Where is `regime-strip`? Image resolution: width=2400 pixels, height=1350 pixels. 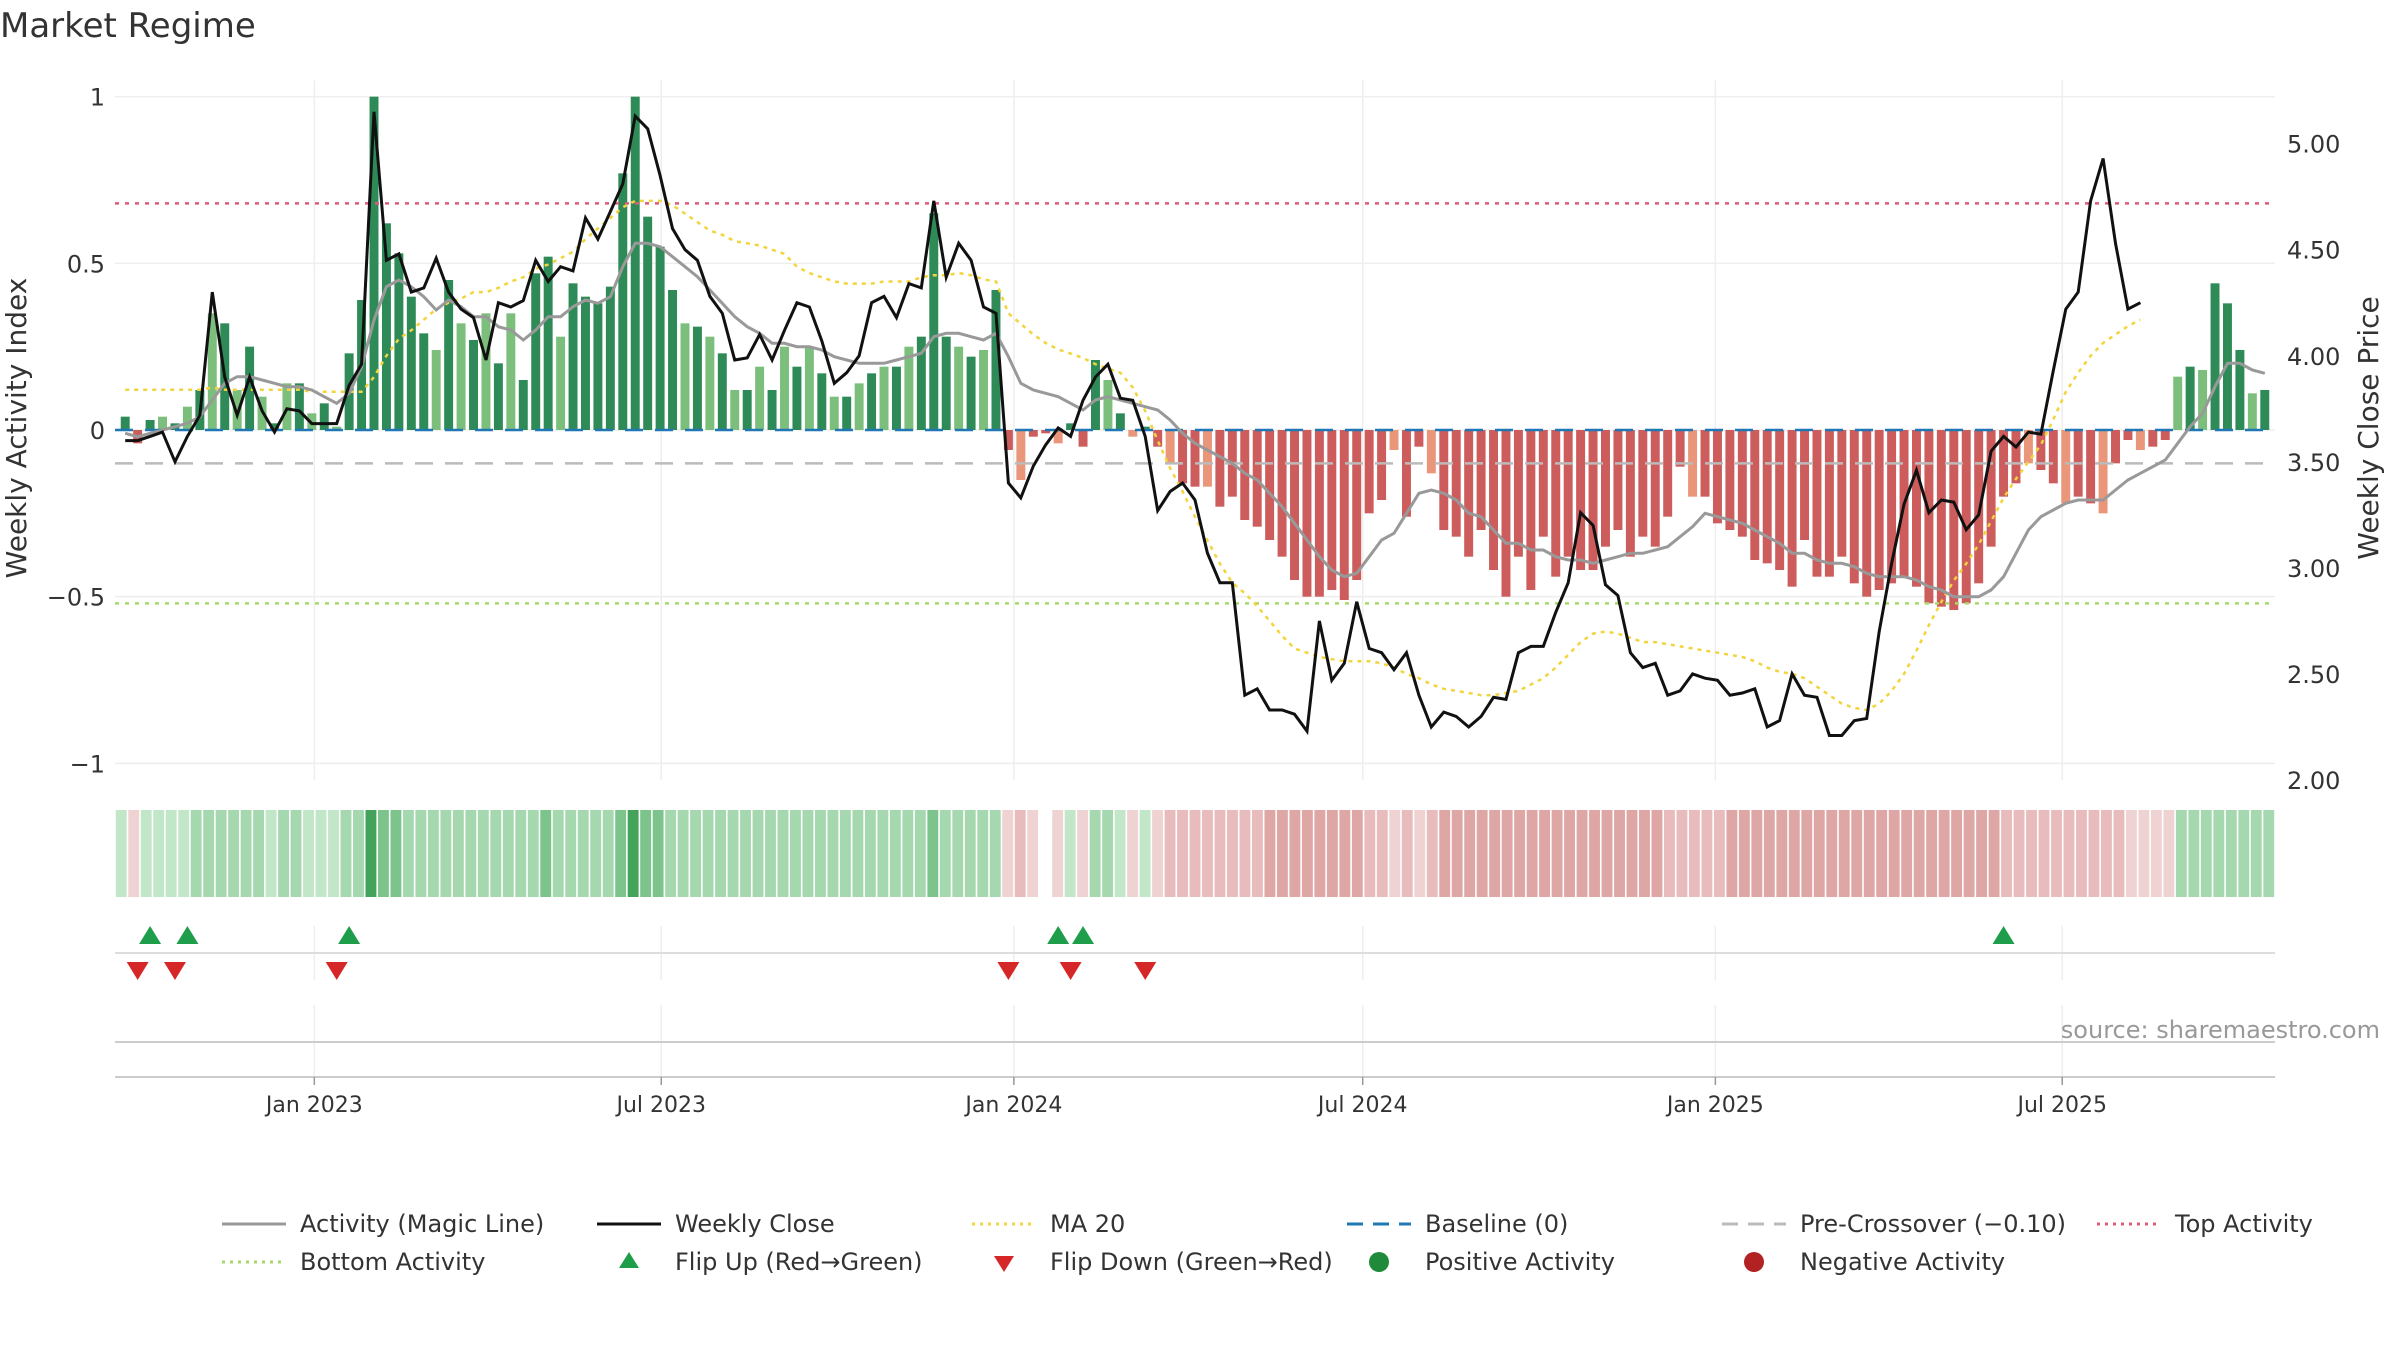 regime-strip is located at coordinates (1195, 853).